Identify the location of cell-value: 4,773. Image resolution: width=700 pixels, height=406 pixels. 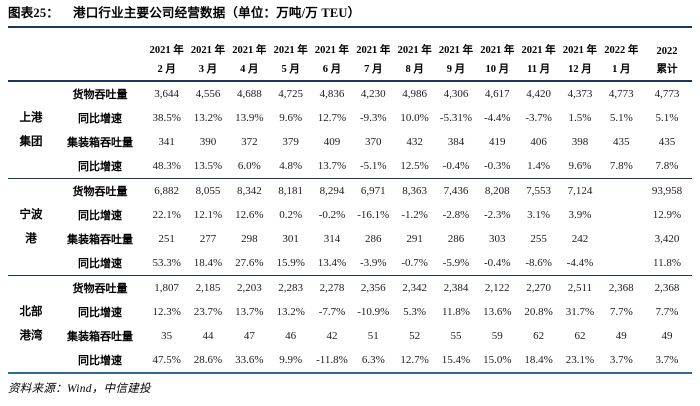
(621, 94).